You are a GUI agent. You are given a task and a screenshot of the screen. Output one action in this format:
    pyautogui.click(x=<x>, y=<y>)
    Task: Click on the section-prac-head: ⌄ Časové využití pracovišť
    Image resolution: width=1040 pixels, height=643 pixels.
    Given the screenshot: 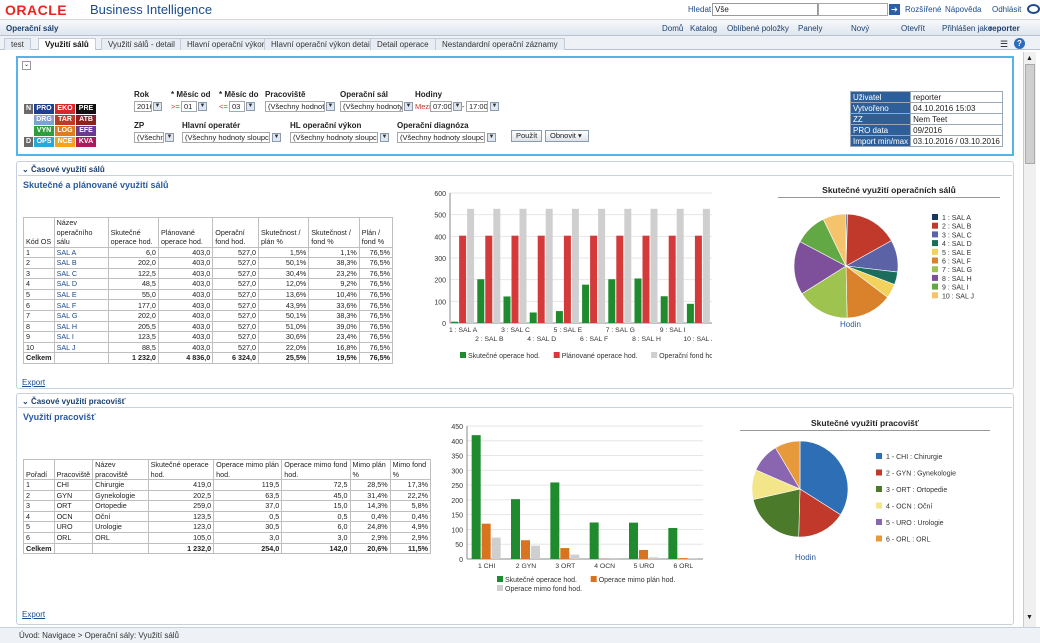 What is the action you would take?
    pyautogui.click(x=74, y=401)
    